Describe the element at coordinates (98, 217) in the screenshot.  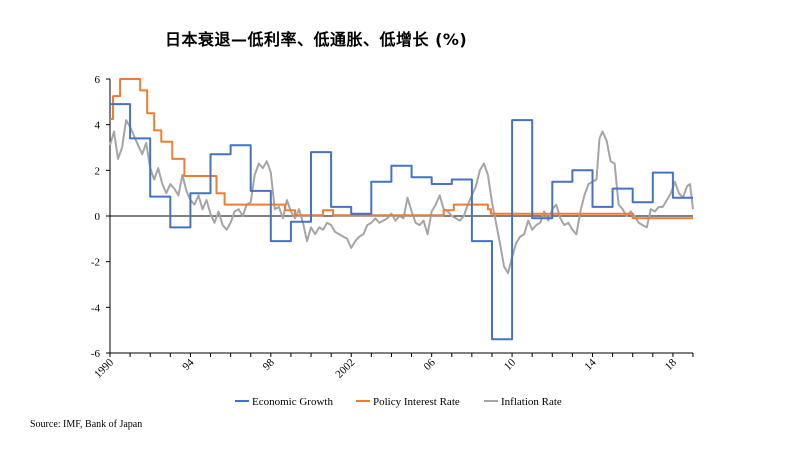
I see `y-tick-label: 0` at that location.